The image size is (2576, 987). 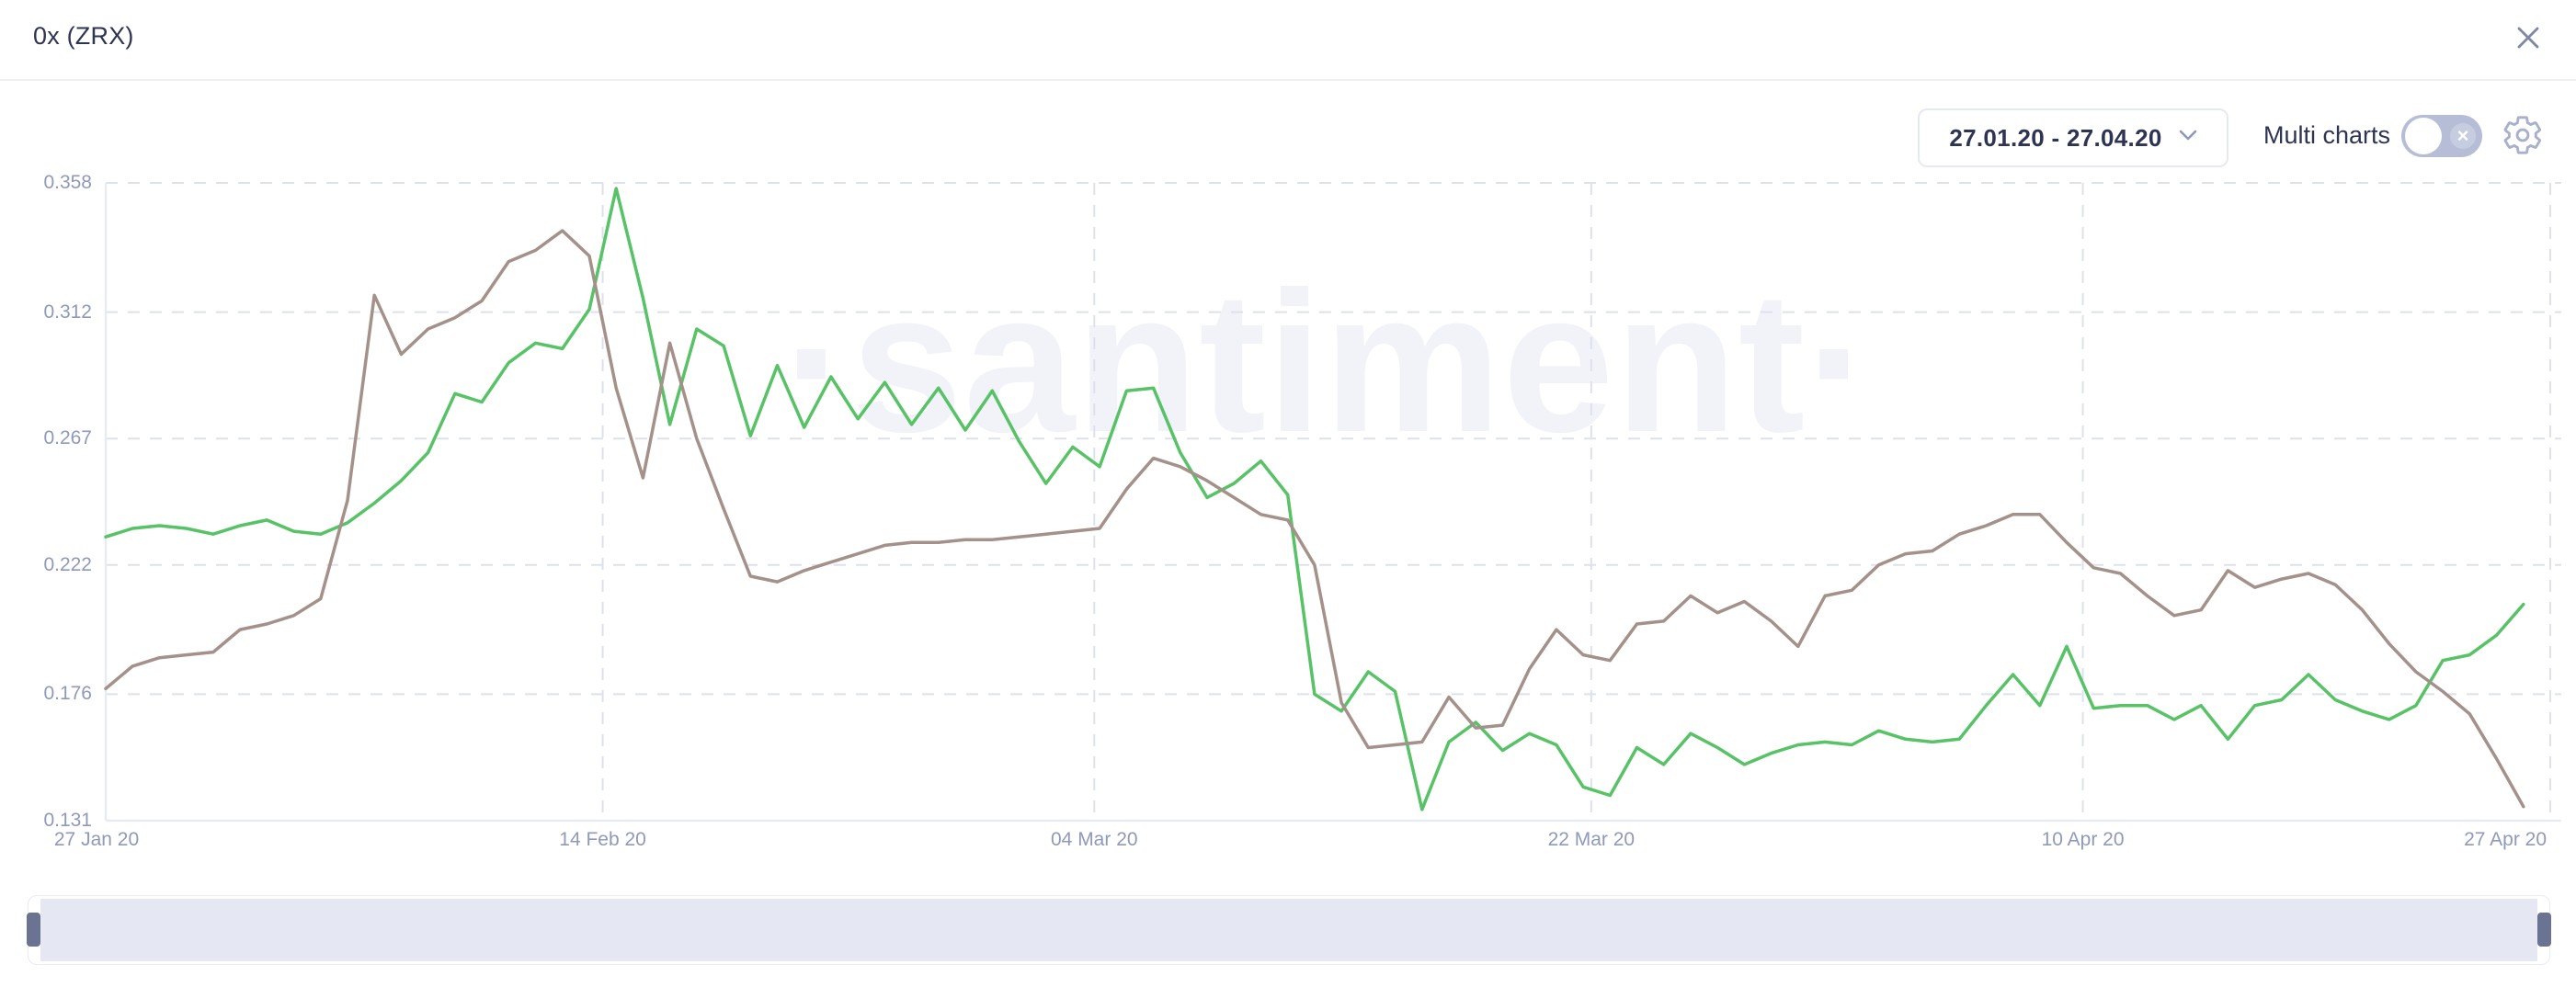 I want to click on minimap-left-handle, so click(x=33, y=930).